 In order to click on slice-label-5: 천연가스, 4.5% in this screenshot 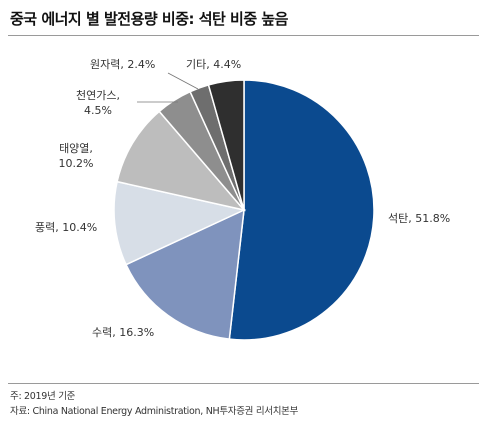, I will do `click(98, 102)`.